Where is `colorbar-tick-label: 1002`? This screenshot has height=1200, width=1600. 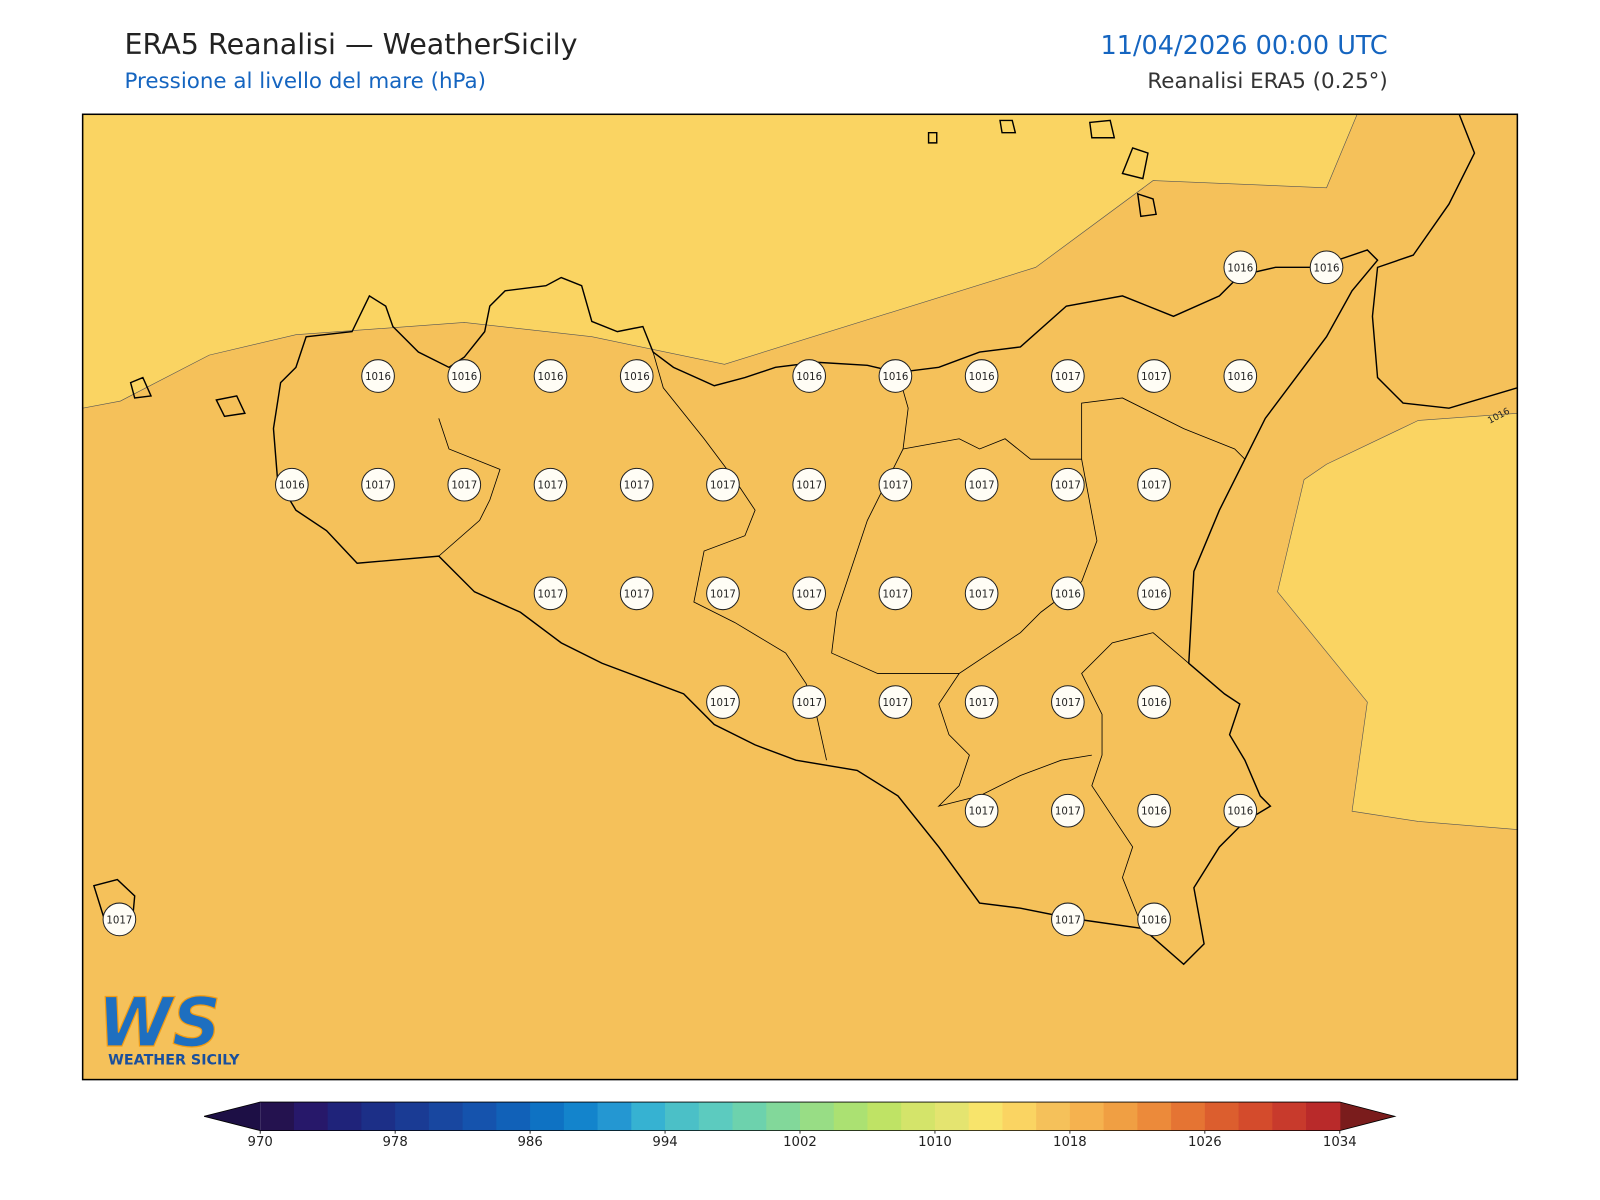
colorbar-tick-label: 1002 is located at coordinates (800, 1142).